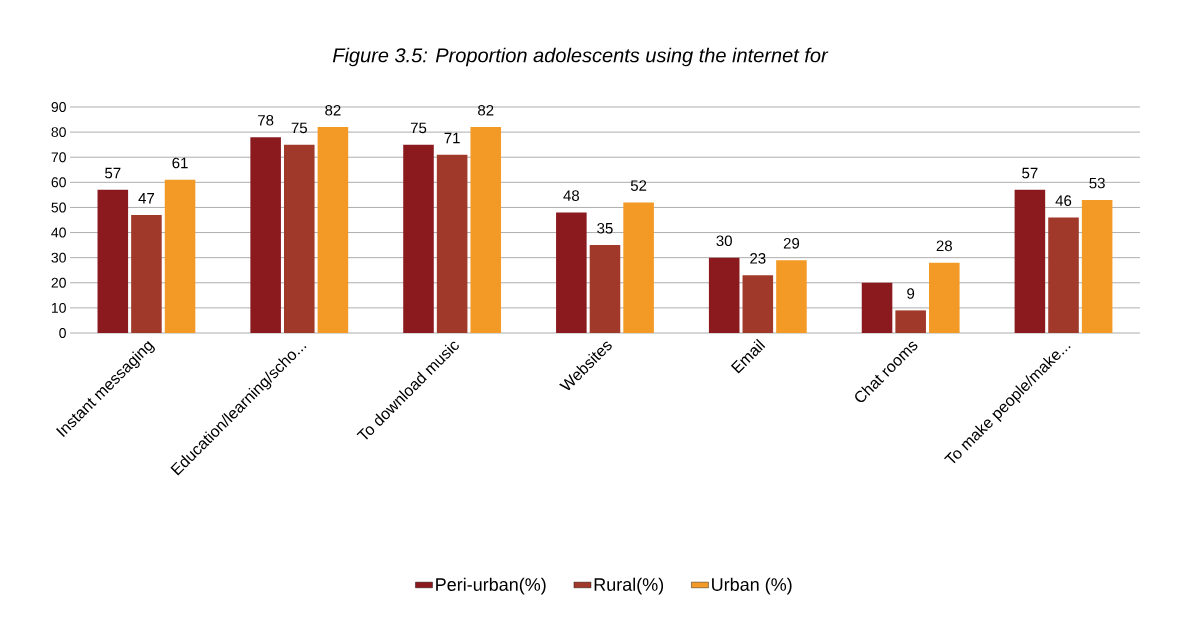 This screenshot has height=617, width=1180. Describe the element at coordinates (146, 198) in the screenshot. I see `data-label: 47` at that location.